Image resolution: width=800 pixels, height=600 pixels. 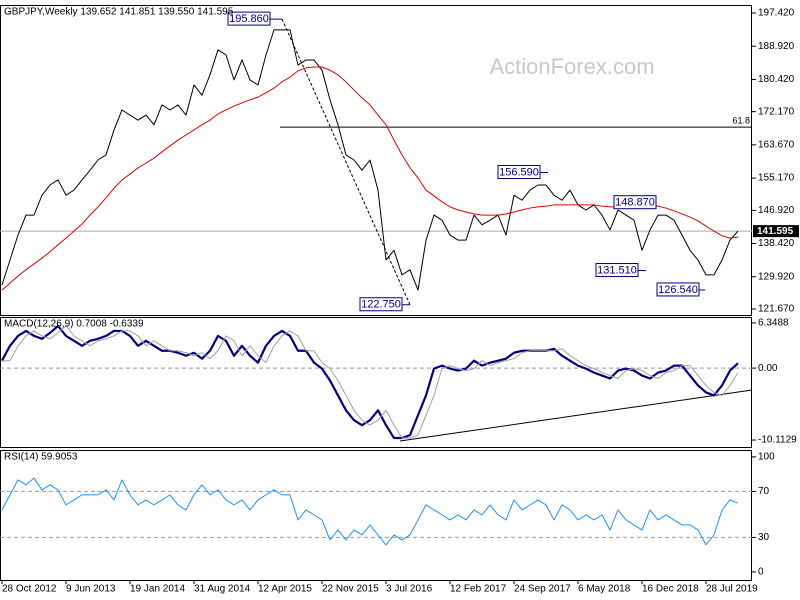 I want to click on x-tick-label: 9 Jun 2013, so click(x=91, y=589).